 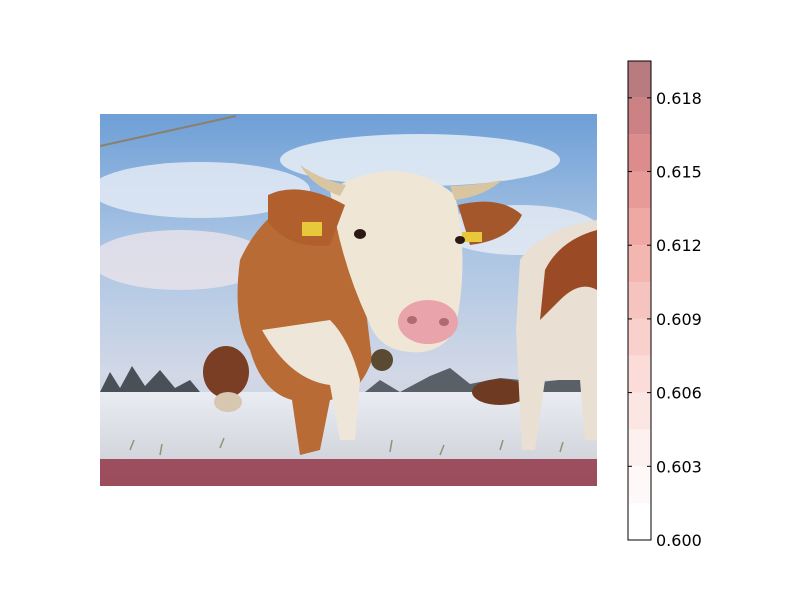 I want to click on colorbar-tick-label: 0.609, so click(x=679, y=319).